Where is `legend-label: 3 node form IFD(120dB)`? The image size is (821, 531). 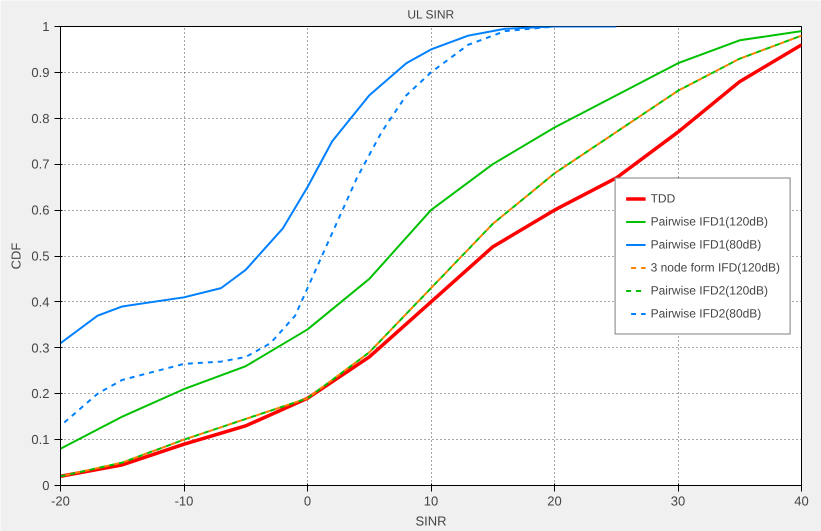 legend-label: 3 node form IFD(120dB) is located at coordinates (715, 267).